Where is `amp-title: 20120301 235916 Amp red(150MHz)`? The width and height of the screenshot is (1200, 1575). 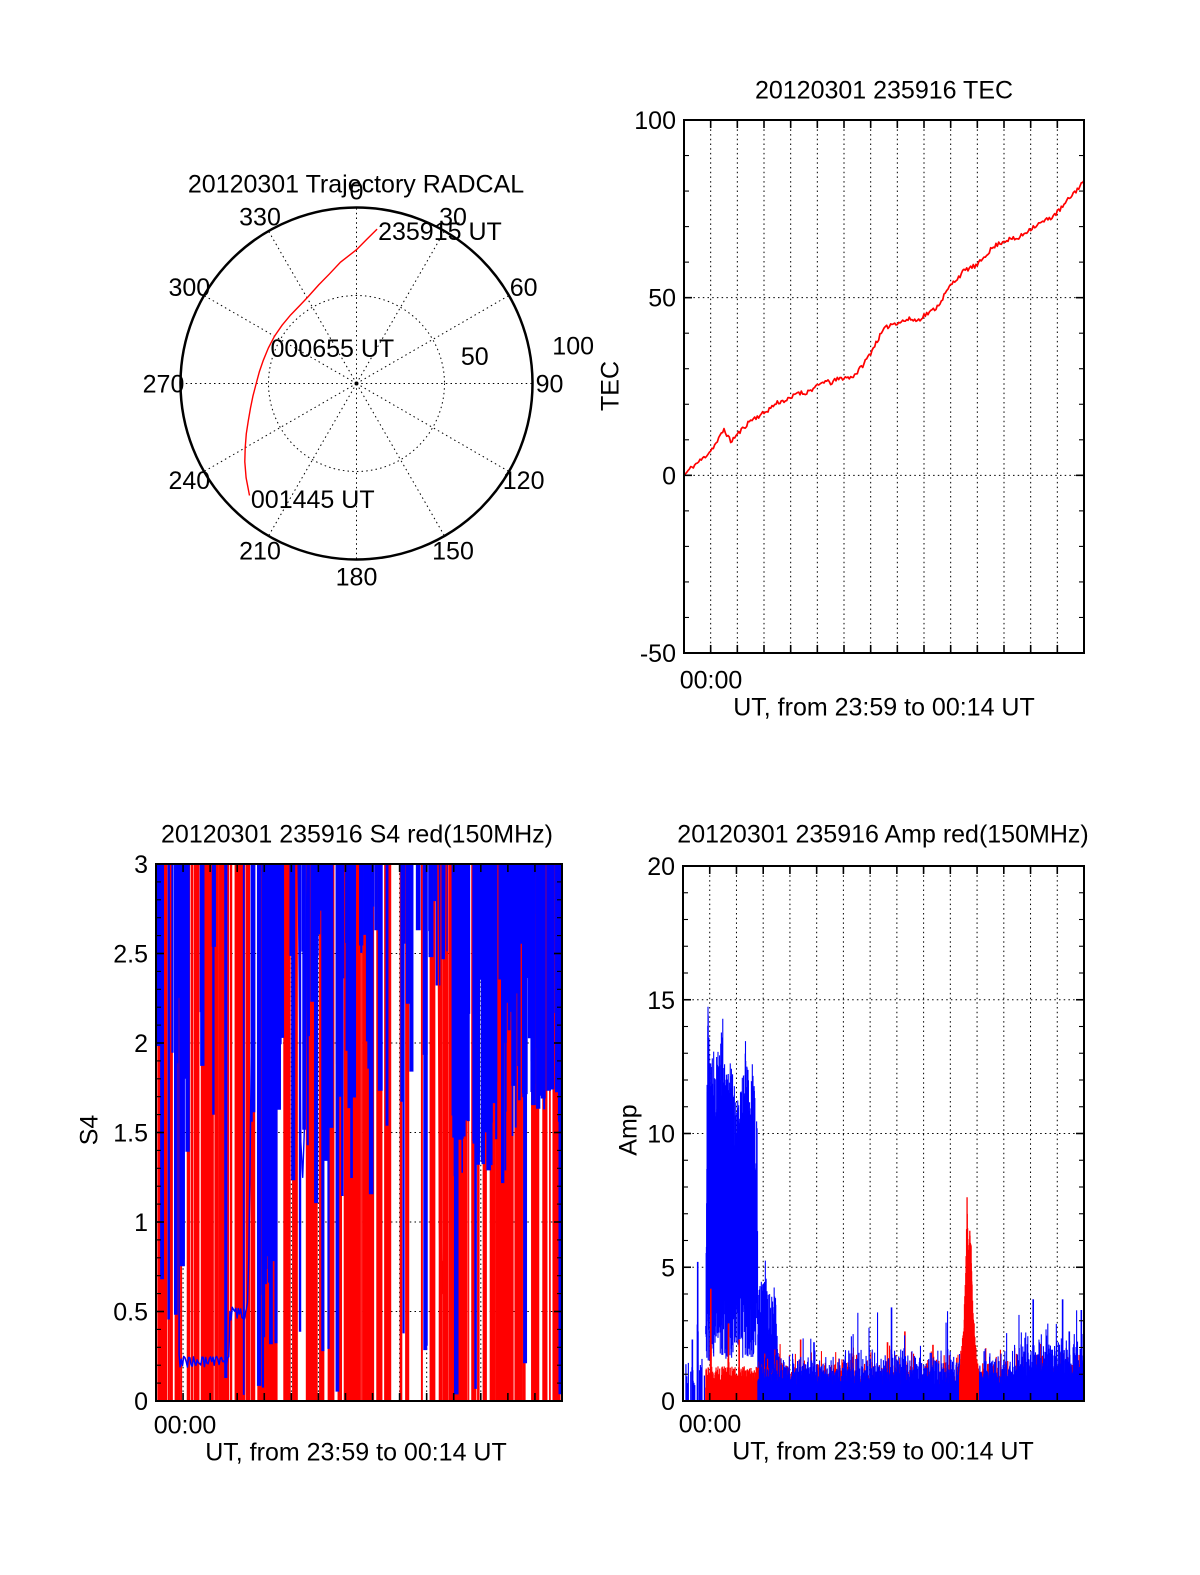 amp-title: 20120301 235916 Amp red(150MHz) is located at coordinates (883, 834).